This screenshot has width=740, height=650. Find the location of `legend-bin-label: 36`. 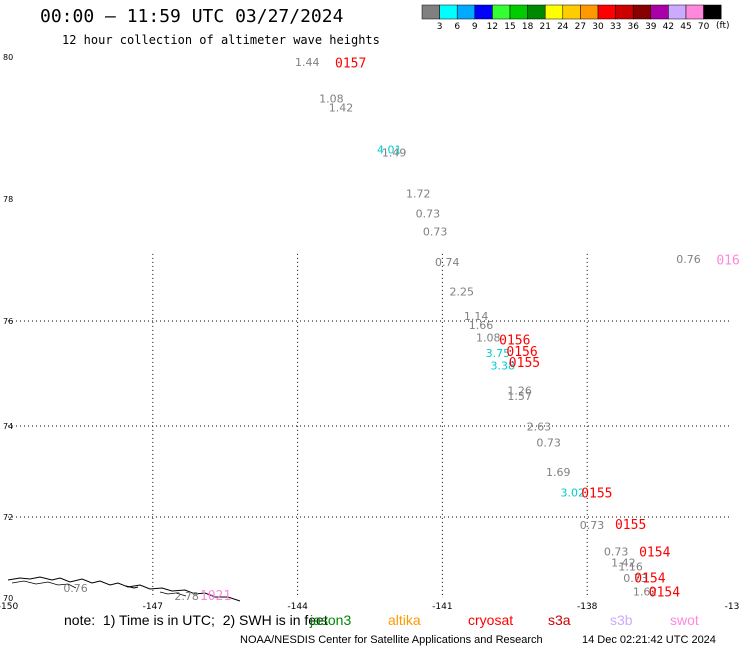

legend-bin-label: 36 is located at coordinates (633, 27).